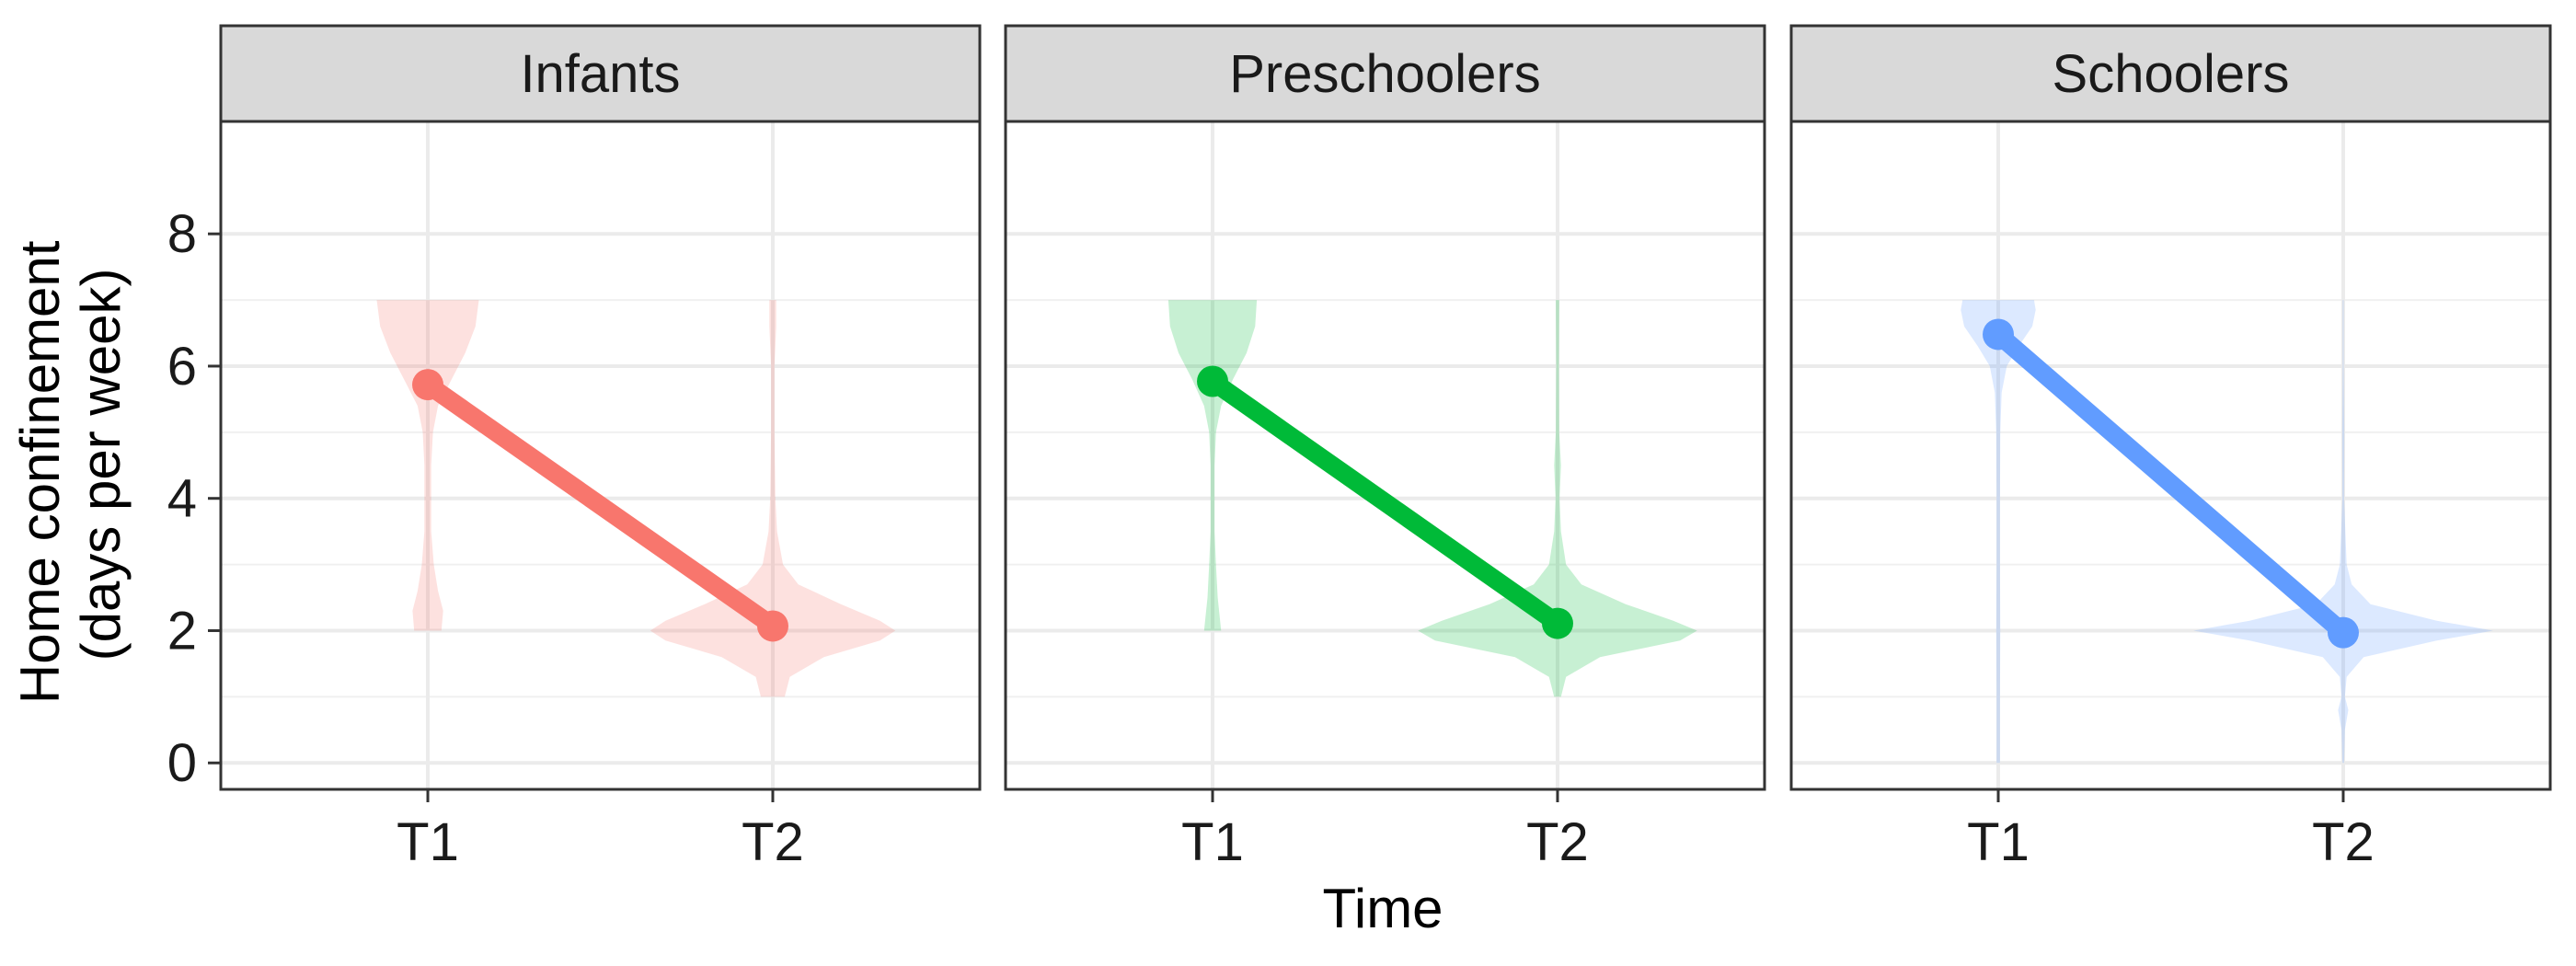 This screenshot has height=966, width=2576. What do you see at coordinates (40, 472) in the screenshot?
I see `y-axis-title-line-1: Home confinement` at bounding box center [40, 472].